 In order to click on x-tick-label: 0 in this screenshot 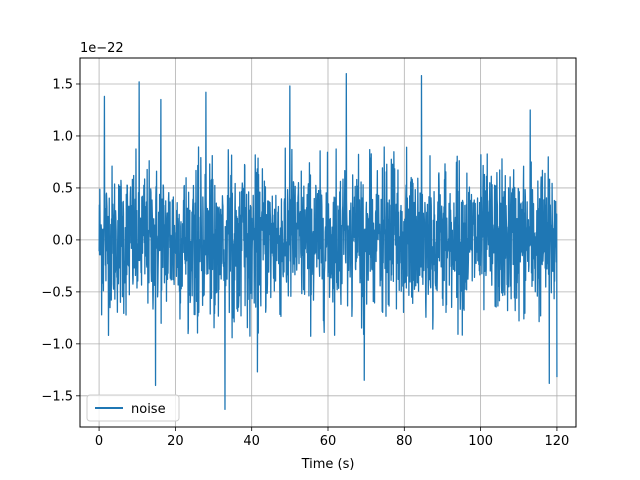, I will do `click(99, 441)`.